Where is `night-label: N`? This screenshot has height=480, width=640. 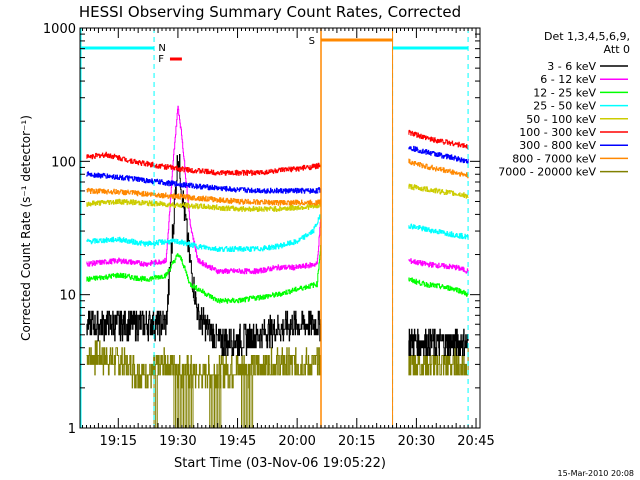
night-label: N is located at coordinates (161, 48).